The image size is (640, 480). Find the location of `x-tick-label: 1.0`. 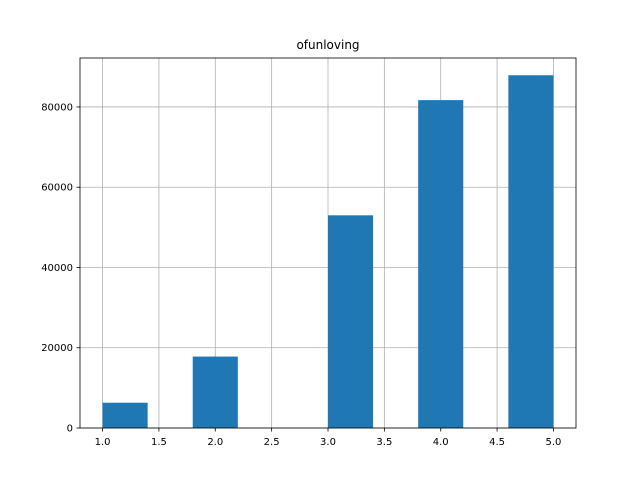

x-tick-label: 1.0 is located at coordinates (103, 442).